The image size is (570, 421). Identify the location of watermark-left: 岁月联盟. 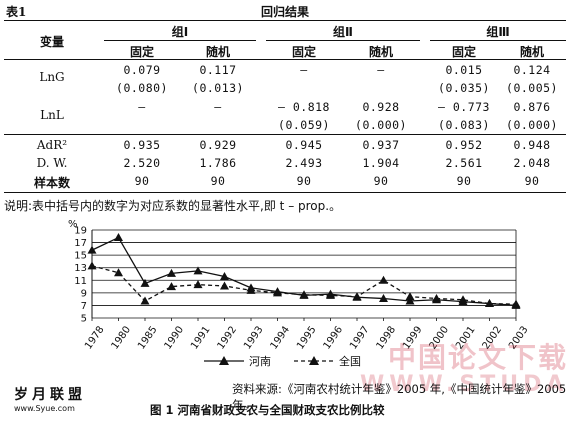
(50, 395).